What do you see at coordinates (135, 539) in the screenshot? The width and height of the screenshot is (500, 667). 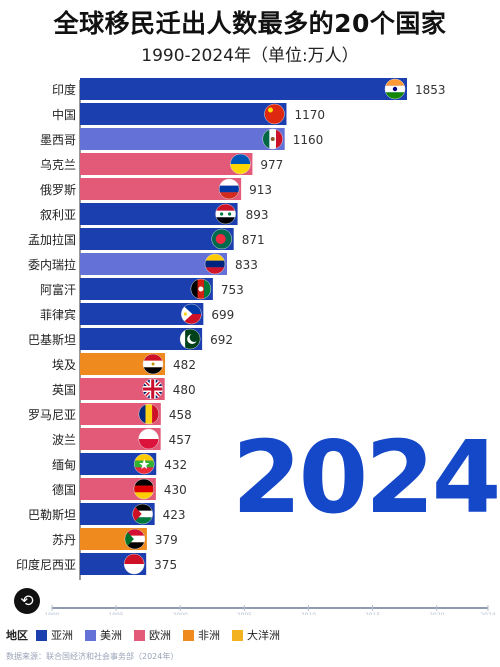 I see `sudan-flag-icon` at bounding box center [135, 539].